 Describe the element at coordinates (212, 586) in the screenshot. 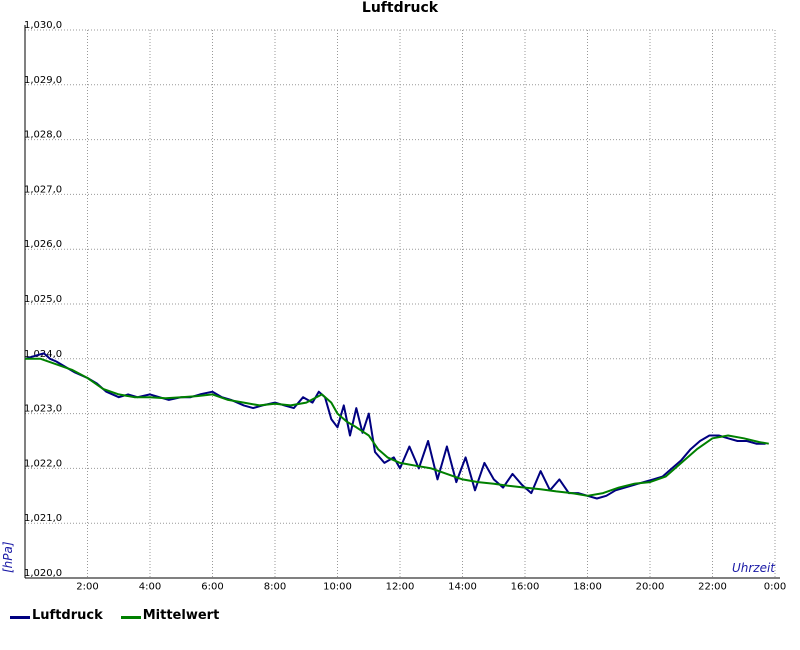

I see `x-tick-label: 6:00` at that location.